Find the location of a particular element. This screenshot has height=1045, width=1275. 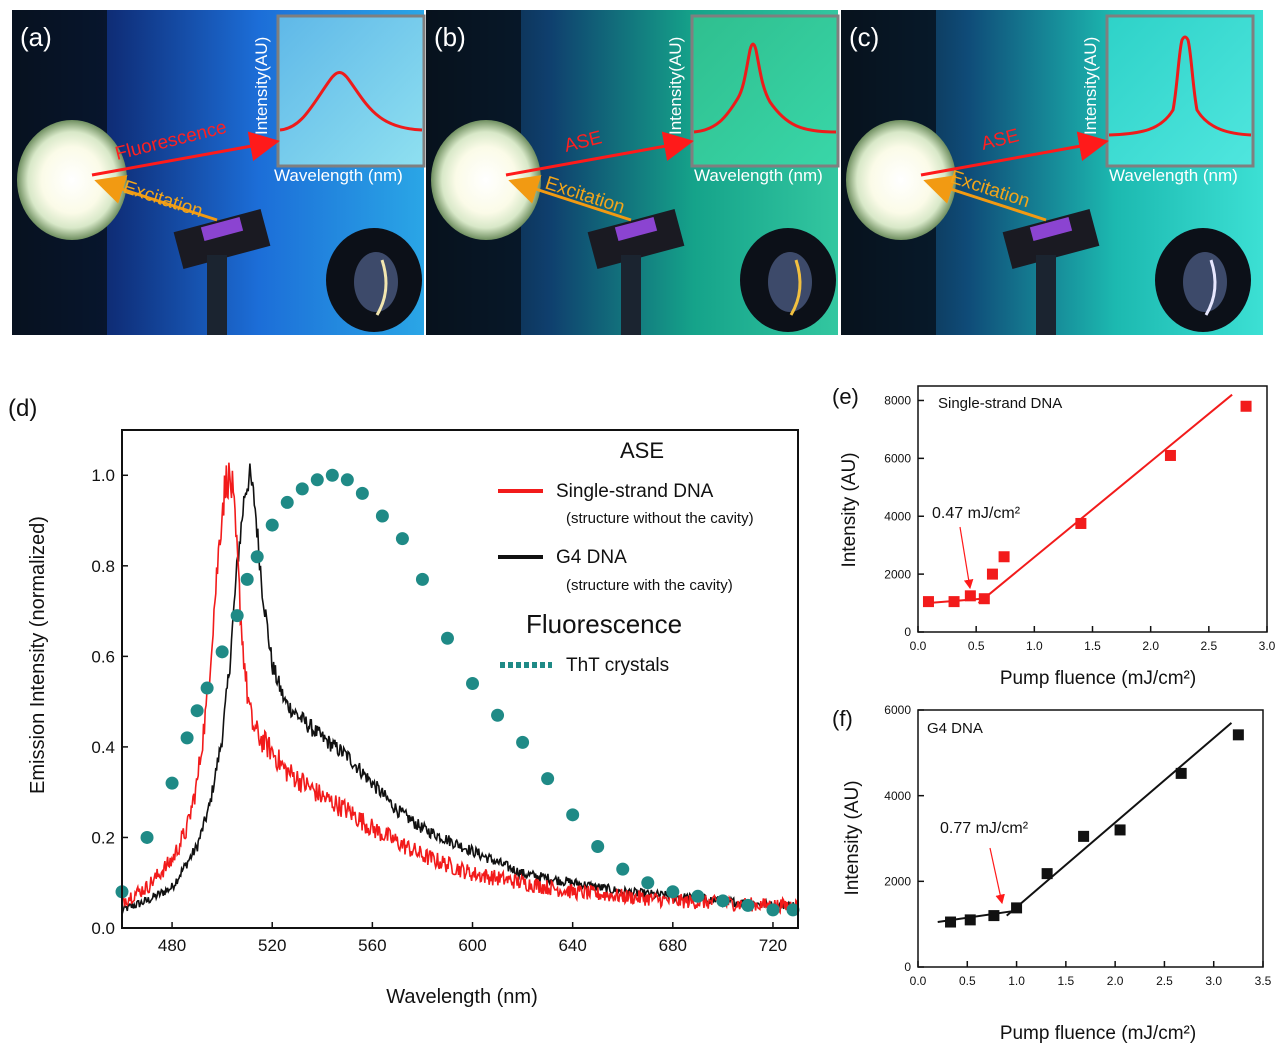

photo-label: (a) is located at coordinates (36, 37).